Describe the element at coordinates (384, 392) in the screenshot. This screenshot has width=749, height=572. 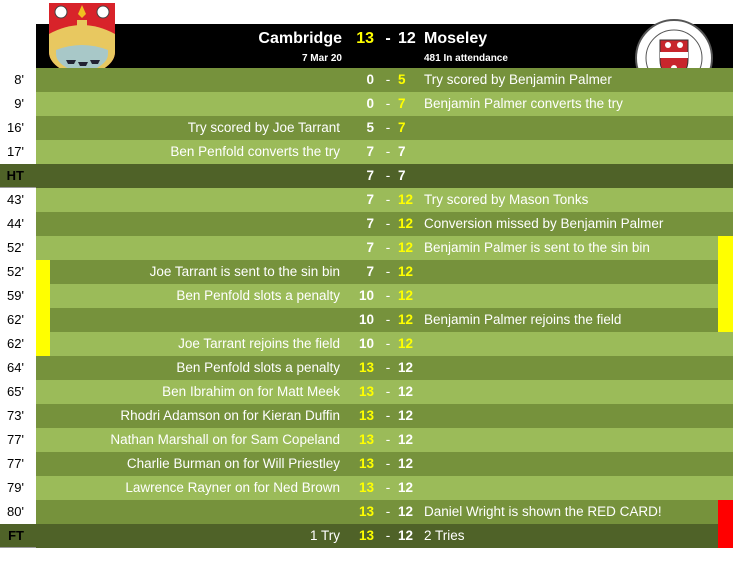
I see `event-band: Ben Ibrahim on for Matt Meek 13 - 12` at that location.